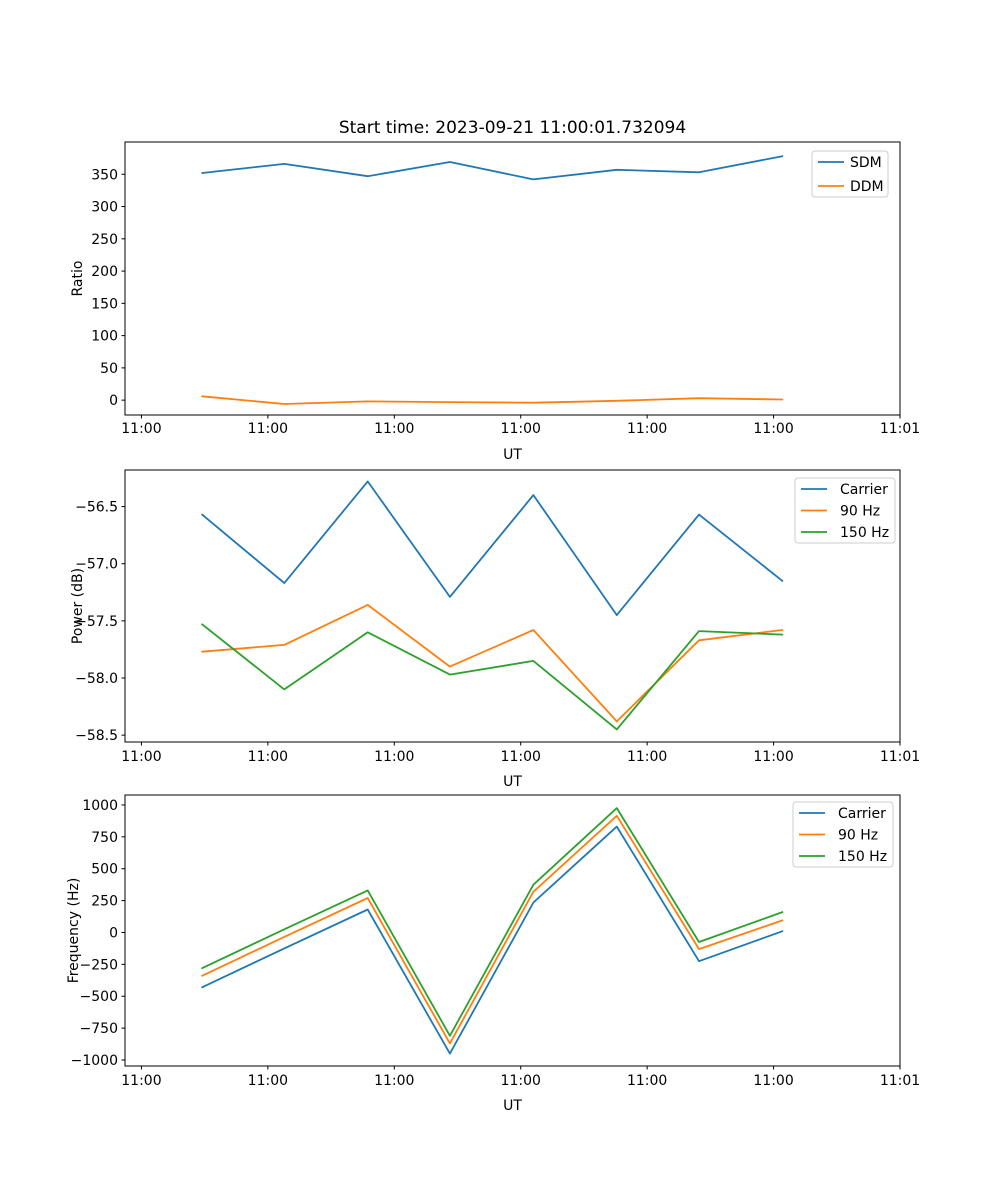 The image size is (1000, 1200). I want to click on y-tick-label: −56.5, so click(96, 508).